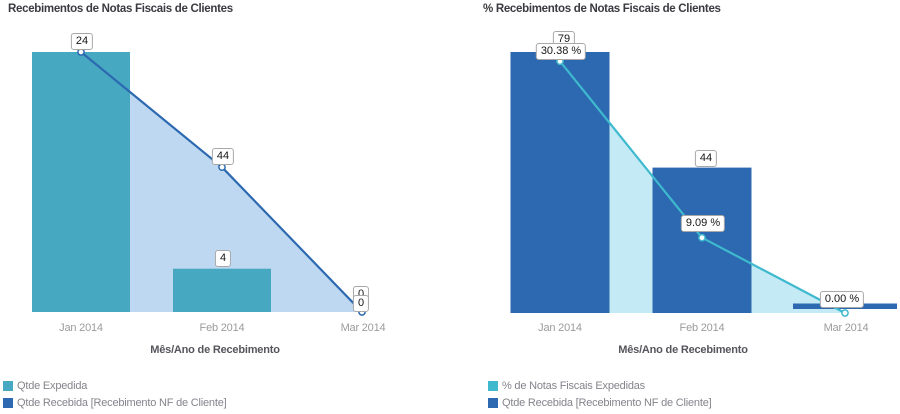  What do you see at coordinates (361, 303) in the screenshot?
I see `data-label: 0` at bounding box center [361, 303].